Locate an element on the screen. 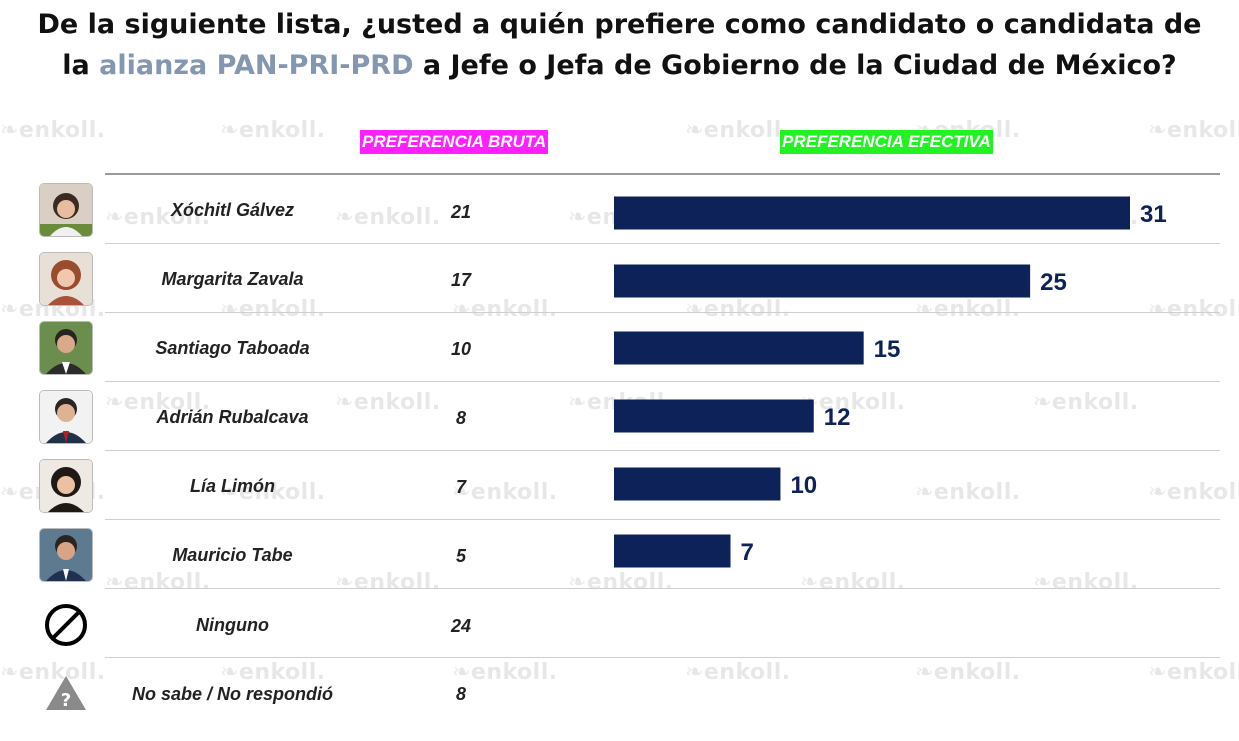  candidate-name: Margarita Zavala is located at coordinates (232, 279).